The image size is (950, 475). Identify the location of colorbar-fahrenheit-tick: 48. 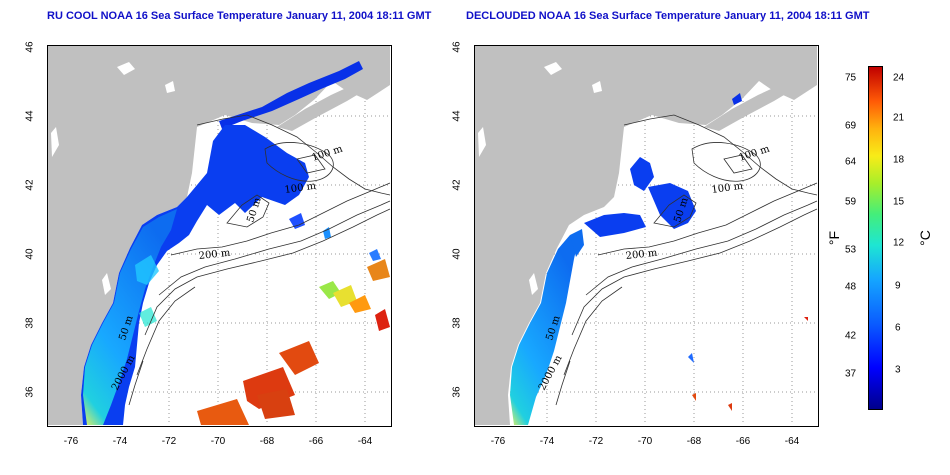
(851, 287).